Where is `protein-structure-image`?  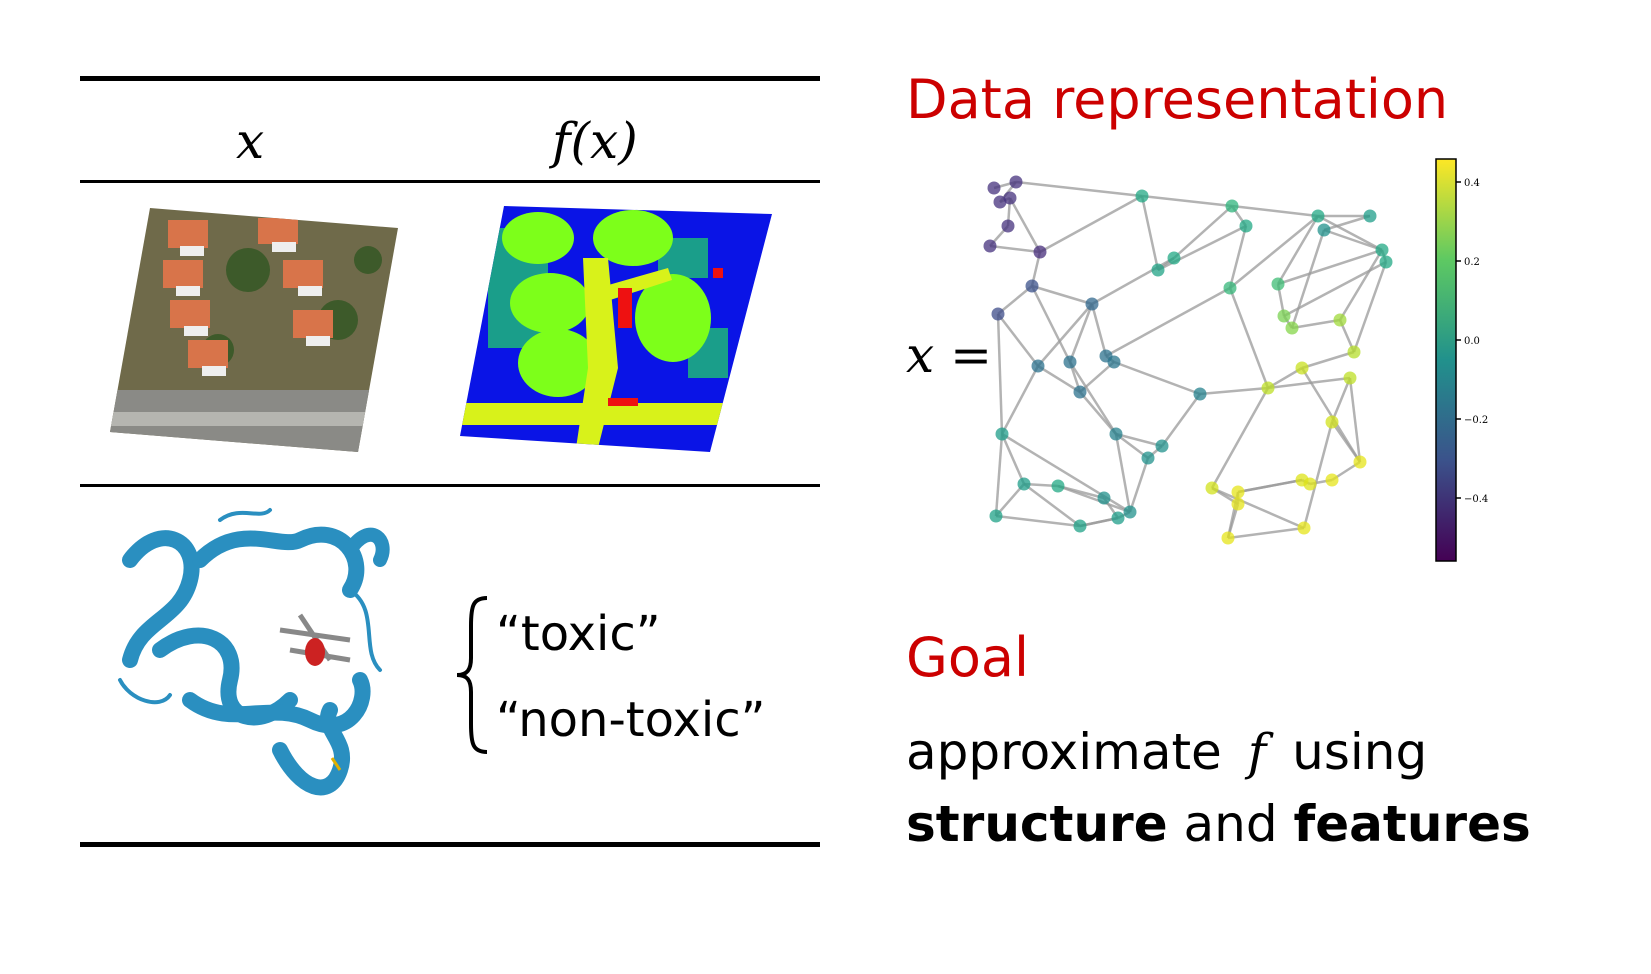 protein-structure-image is located at coordinates (254, 652).